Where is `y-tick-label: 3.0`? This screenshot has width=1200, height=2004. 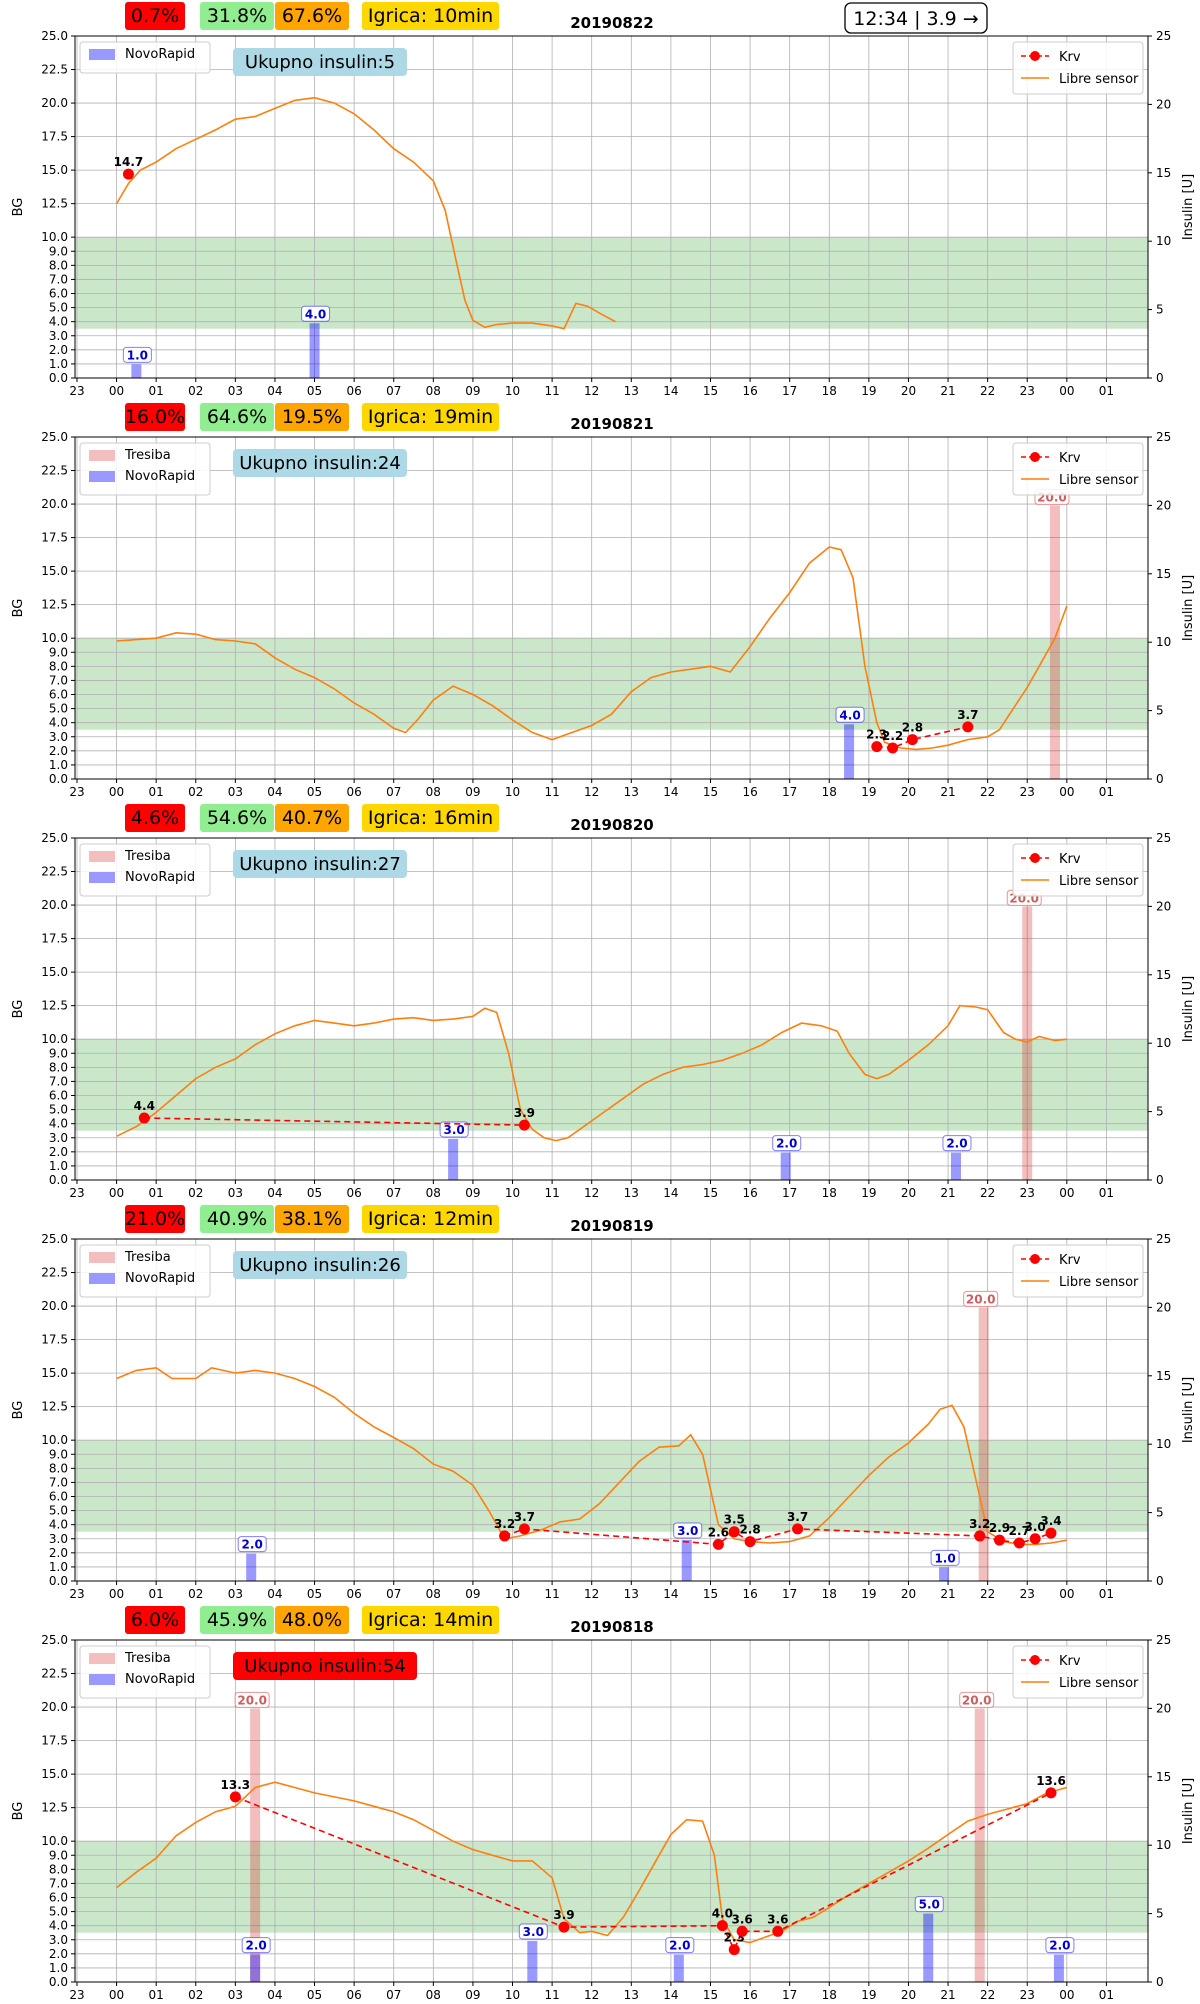
y-tick-label: 3.0 is located at coordinates (58, 336).